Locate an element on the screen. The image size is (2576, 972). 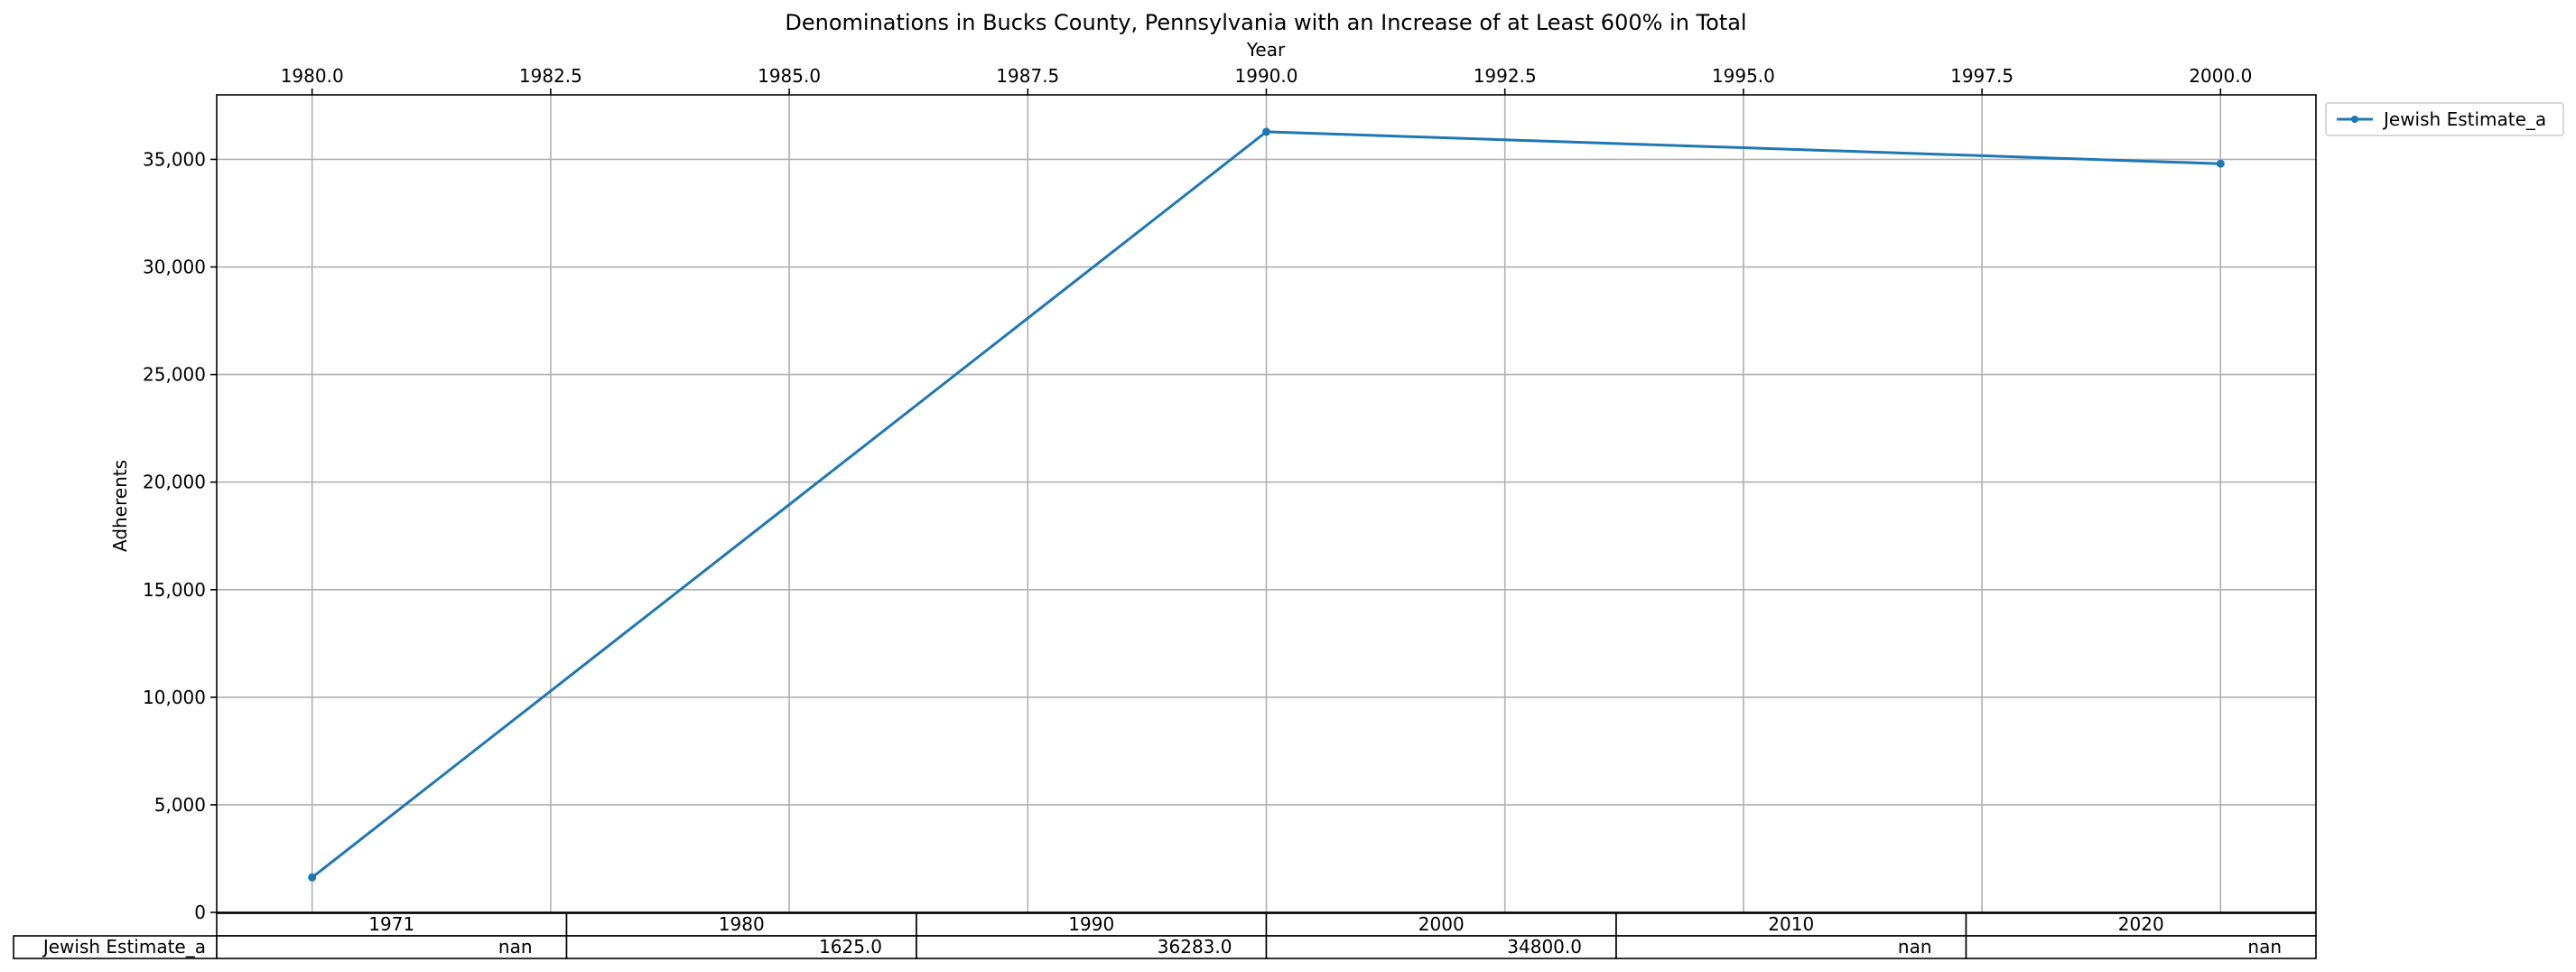
x-tick-label: 1992.5 is located at coordinates (1505, 76).